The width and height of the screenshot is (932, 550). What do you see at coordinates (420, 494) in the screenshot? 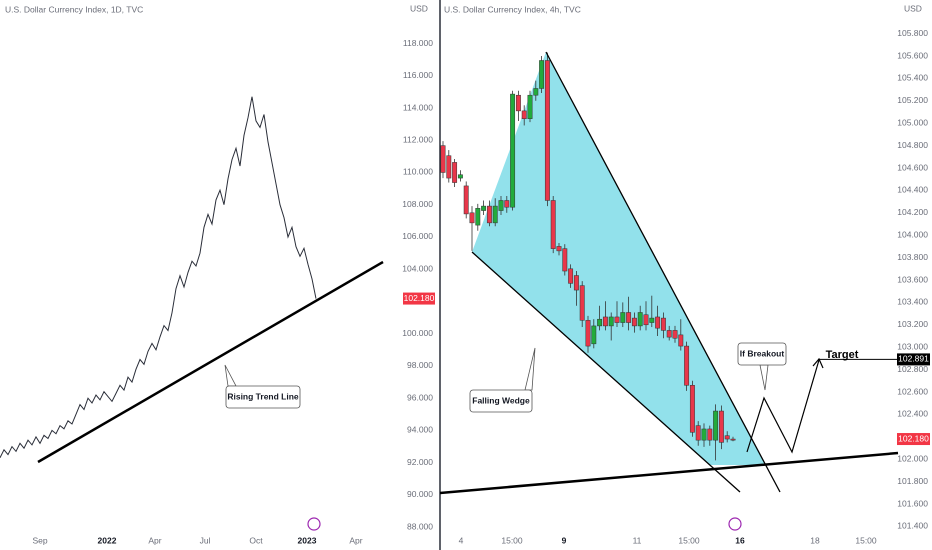
I see `y-tick-label: 90.000` at bounding box center [420, 494].